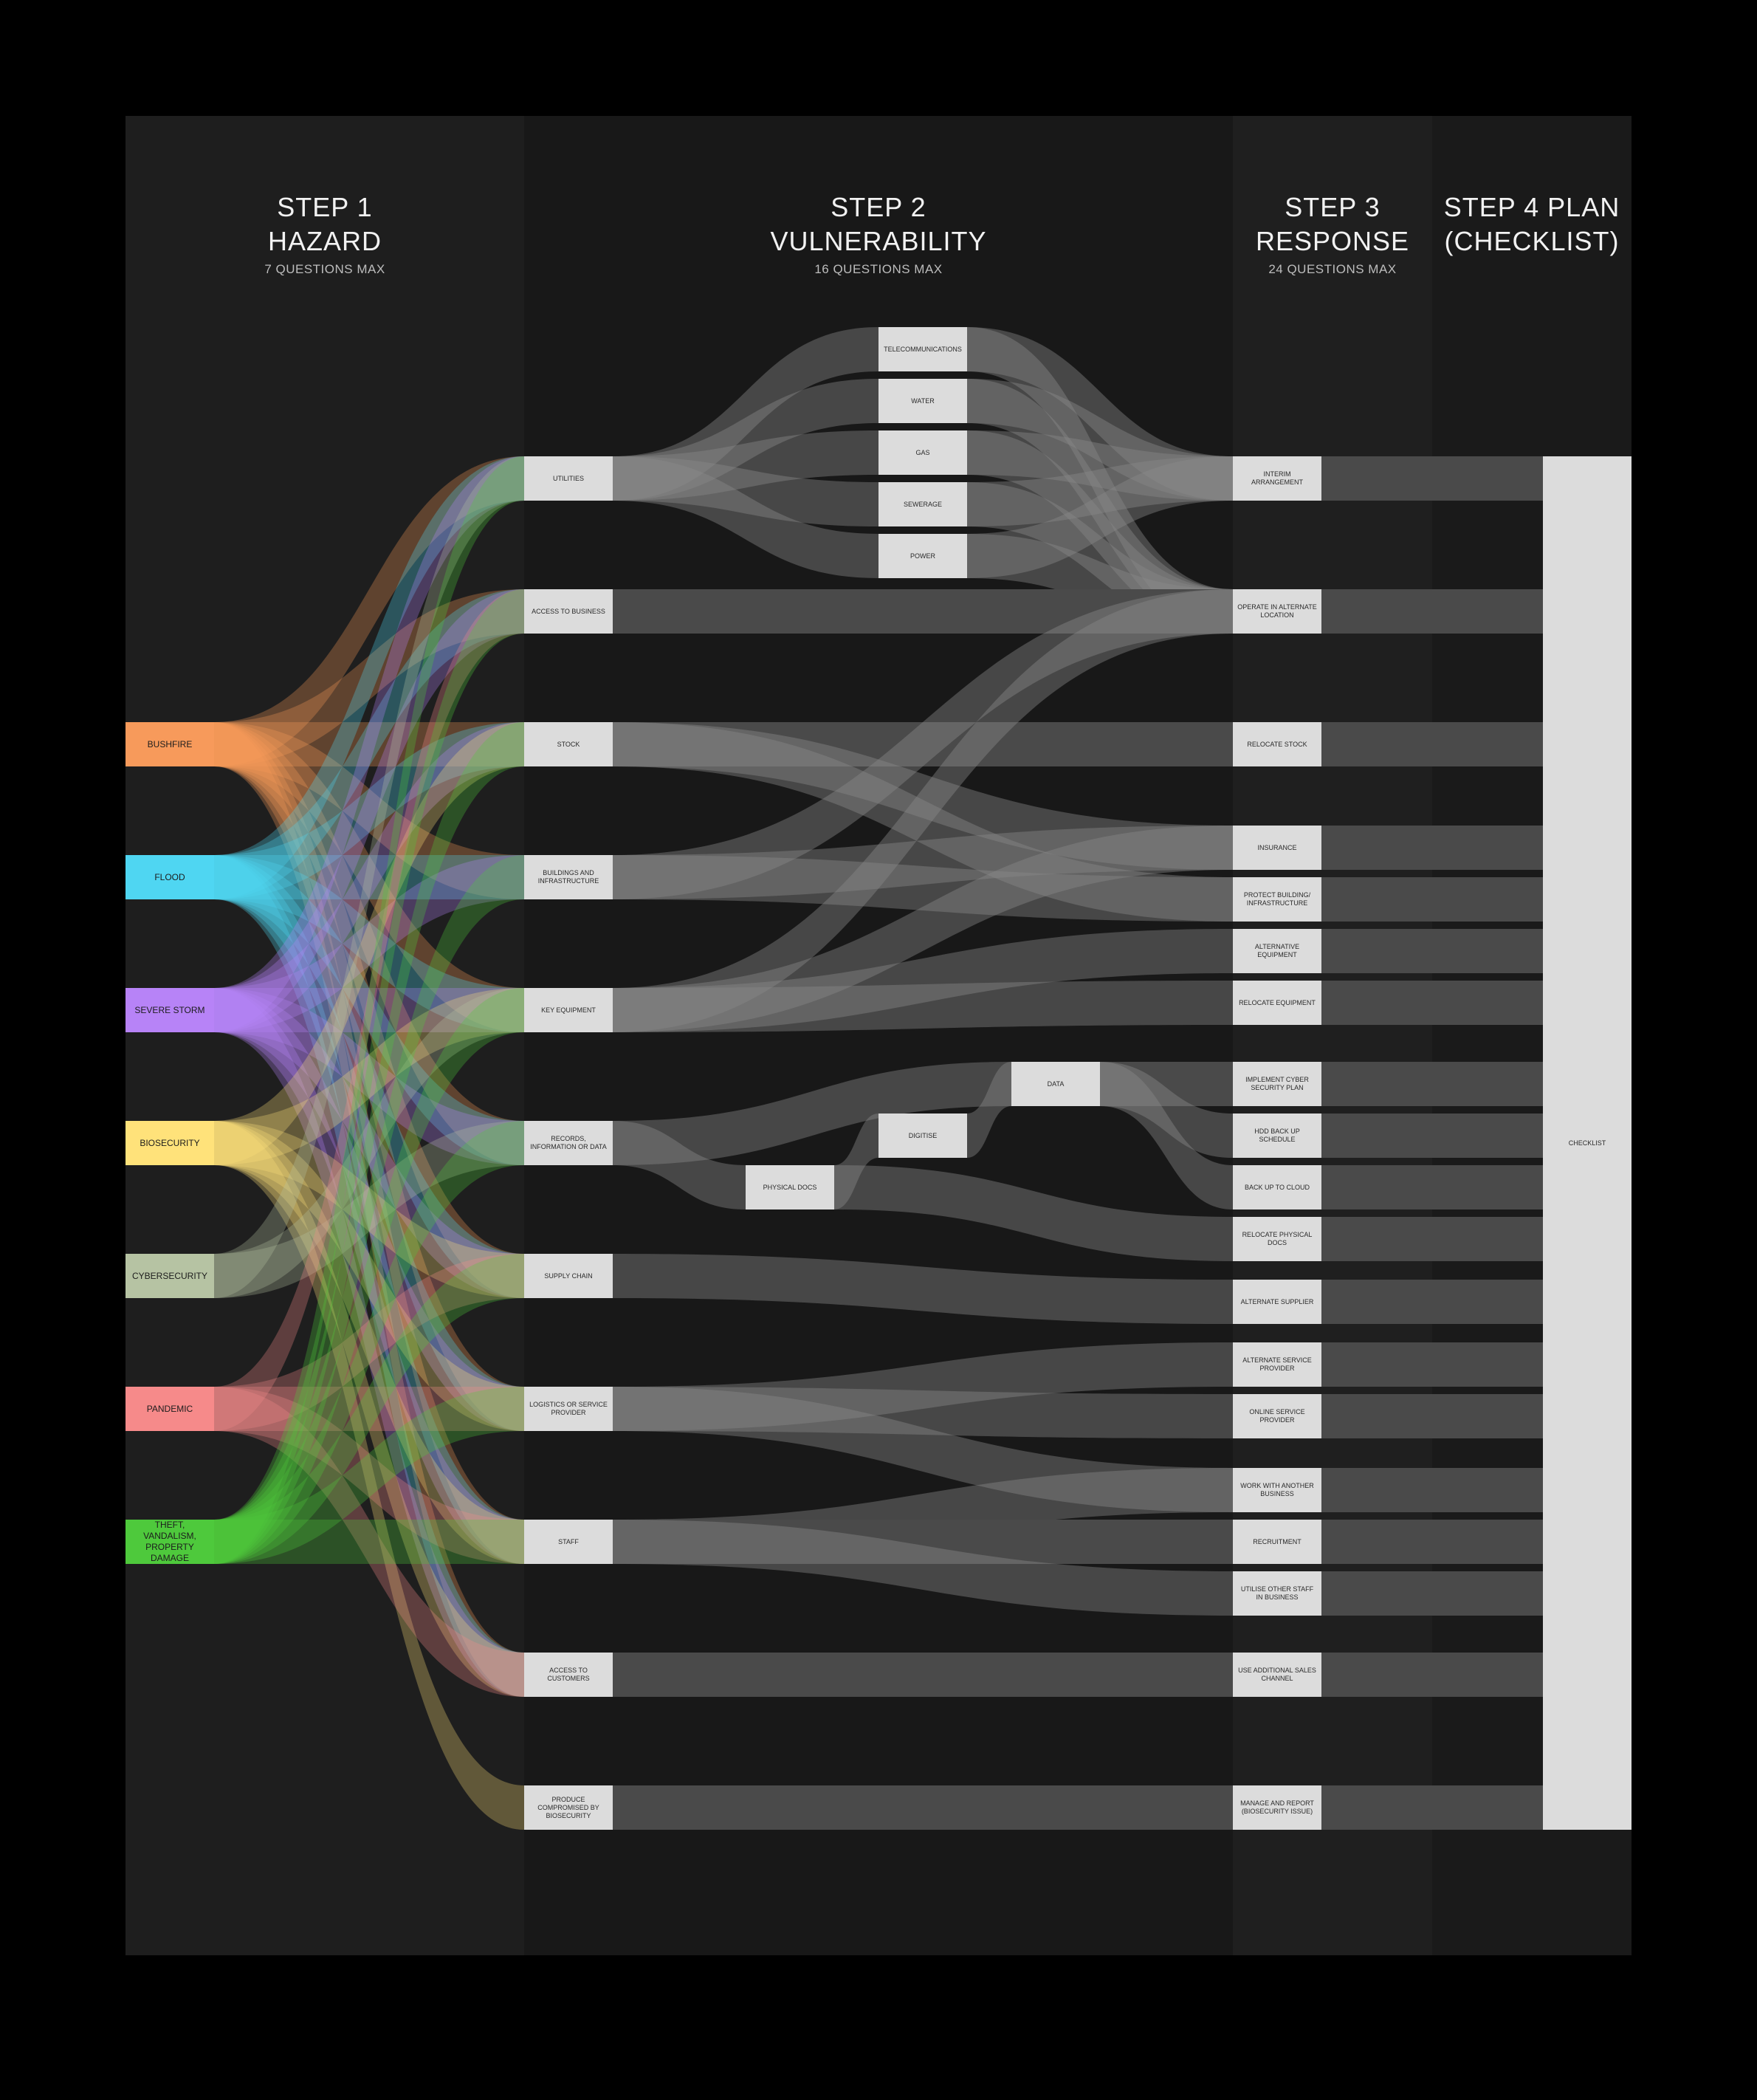 The height and width of the screenshot is (2100, 1757). Describe the element at coordinates (923, 556) in the screenshot. I see `node-power: POWER` at that location.